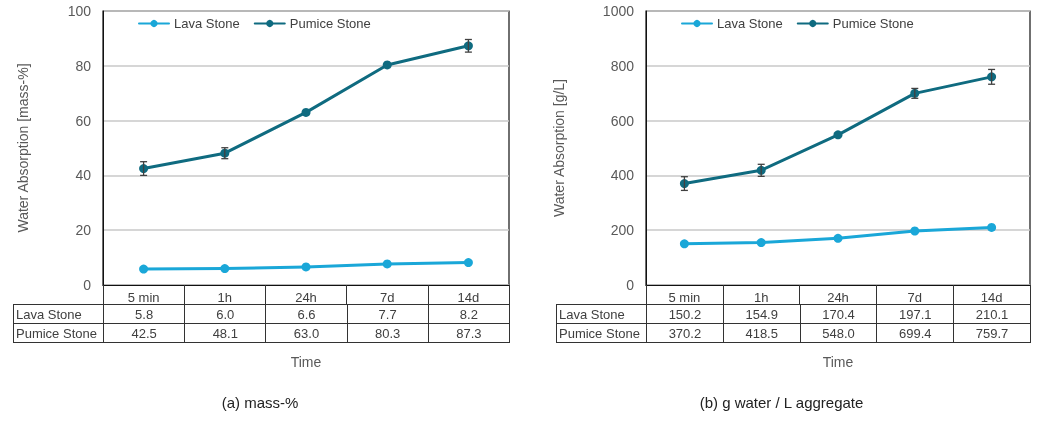 The width and height of the screenshot is (1043, 421). I want to click on data-label: 8.2, so click(469, 314).